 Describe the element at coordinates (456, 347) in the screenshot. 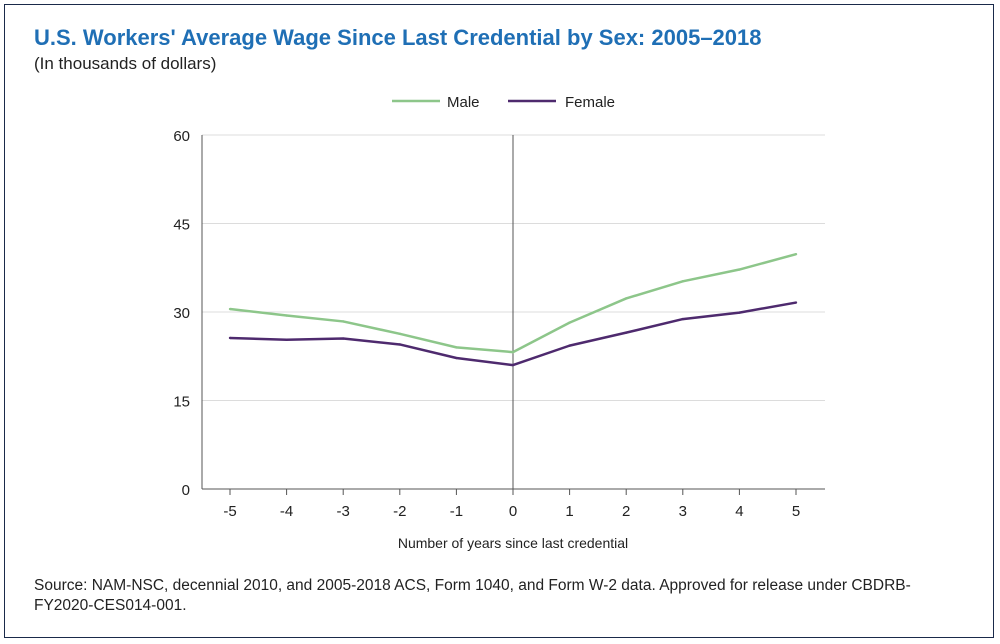

I see `data-point-male--1` at that location.